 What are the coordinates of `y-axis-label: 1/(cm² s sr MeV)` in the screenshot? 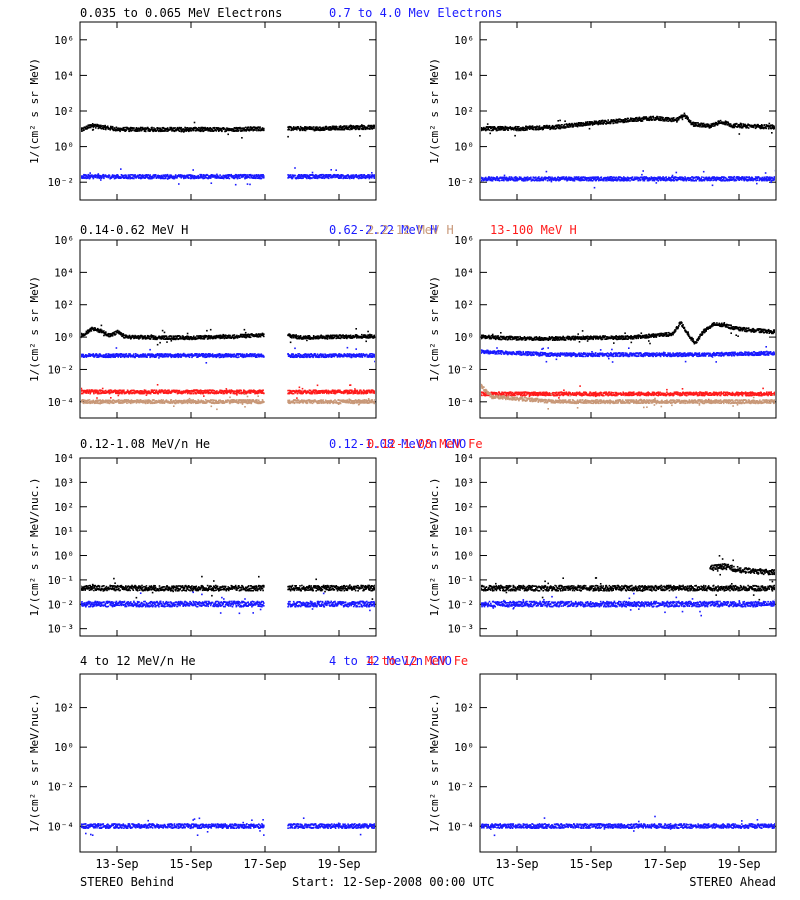 It's located at (434, 111).